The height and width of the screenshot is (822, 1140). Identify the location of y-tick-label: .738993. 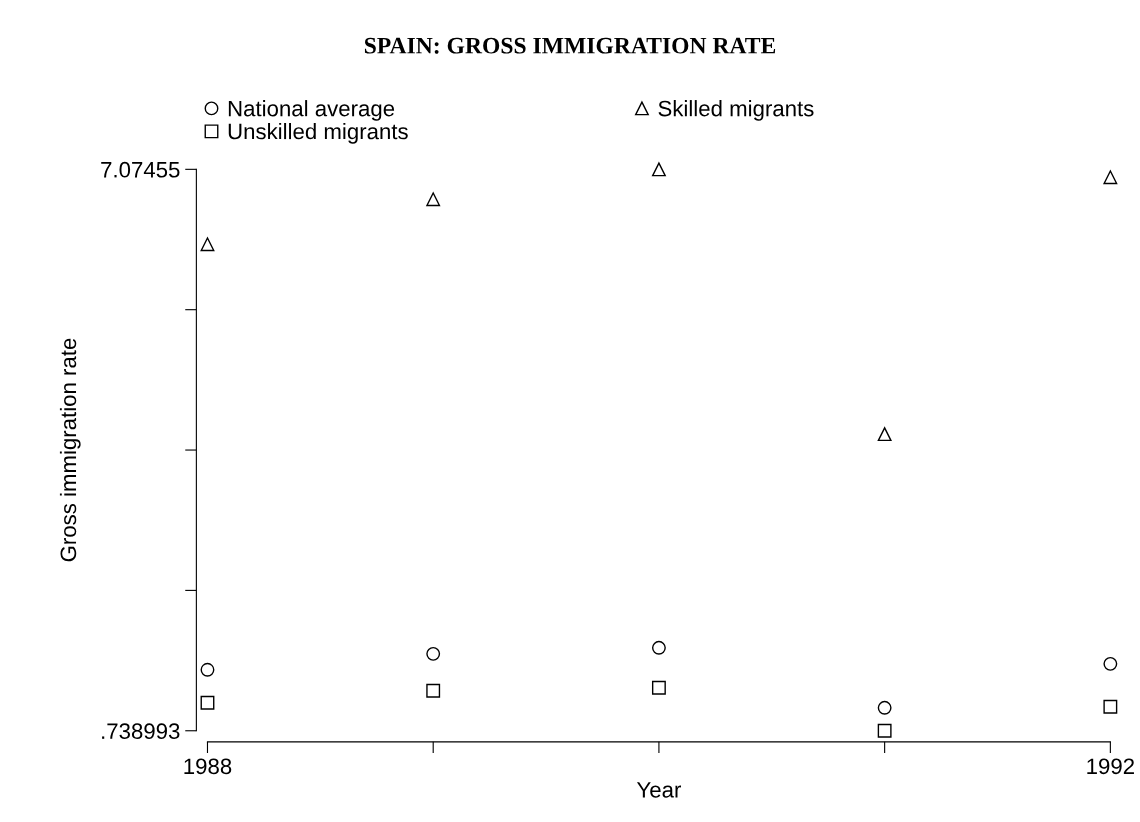
(141, 731).